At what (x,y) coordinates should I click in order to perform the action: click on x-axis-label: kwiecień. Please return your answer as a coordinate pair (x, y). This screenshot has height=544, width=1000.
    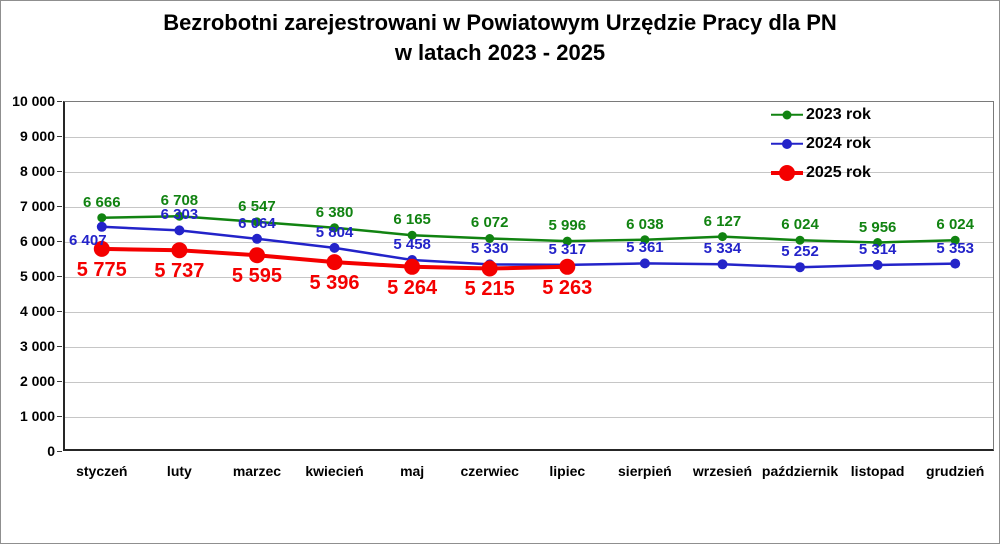
    Looking at the image, I should click on (334, 471).